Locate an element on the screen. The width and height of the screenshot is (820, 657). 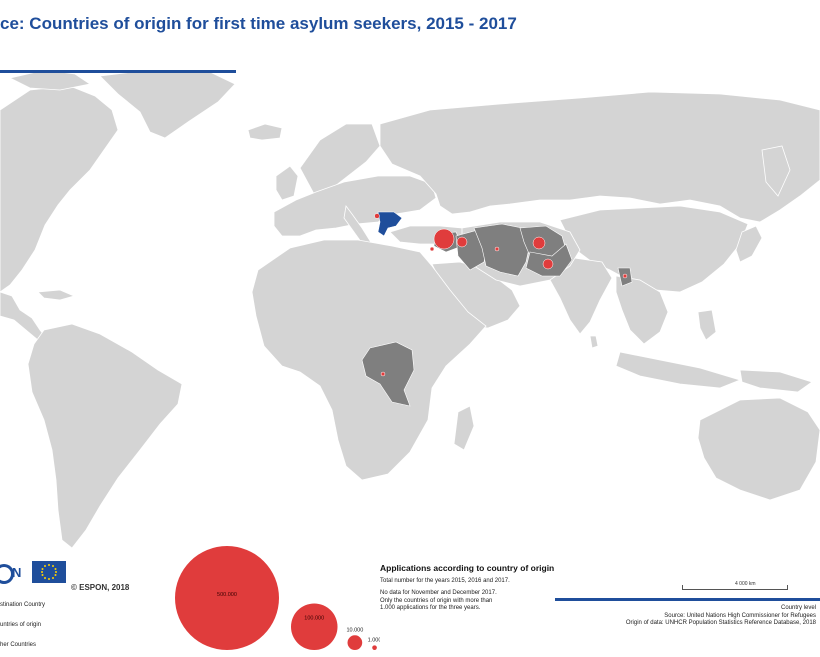
iceland is located at coordinates (265, 132).